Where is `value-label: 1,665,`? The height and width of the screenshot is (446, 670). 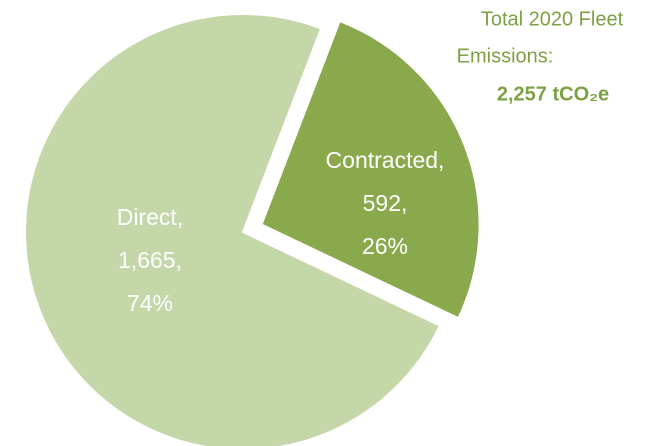
value-label: 1,665, is located at coordinates (150, 260).